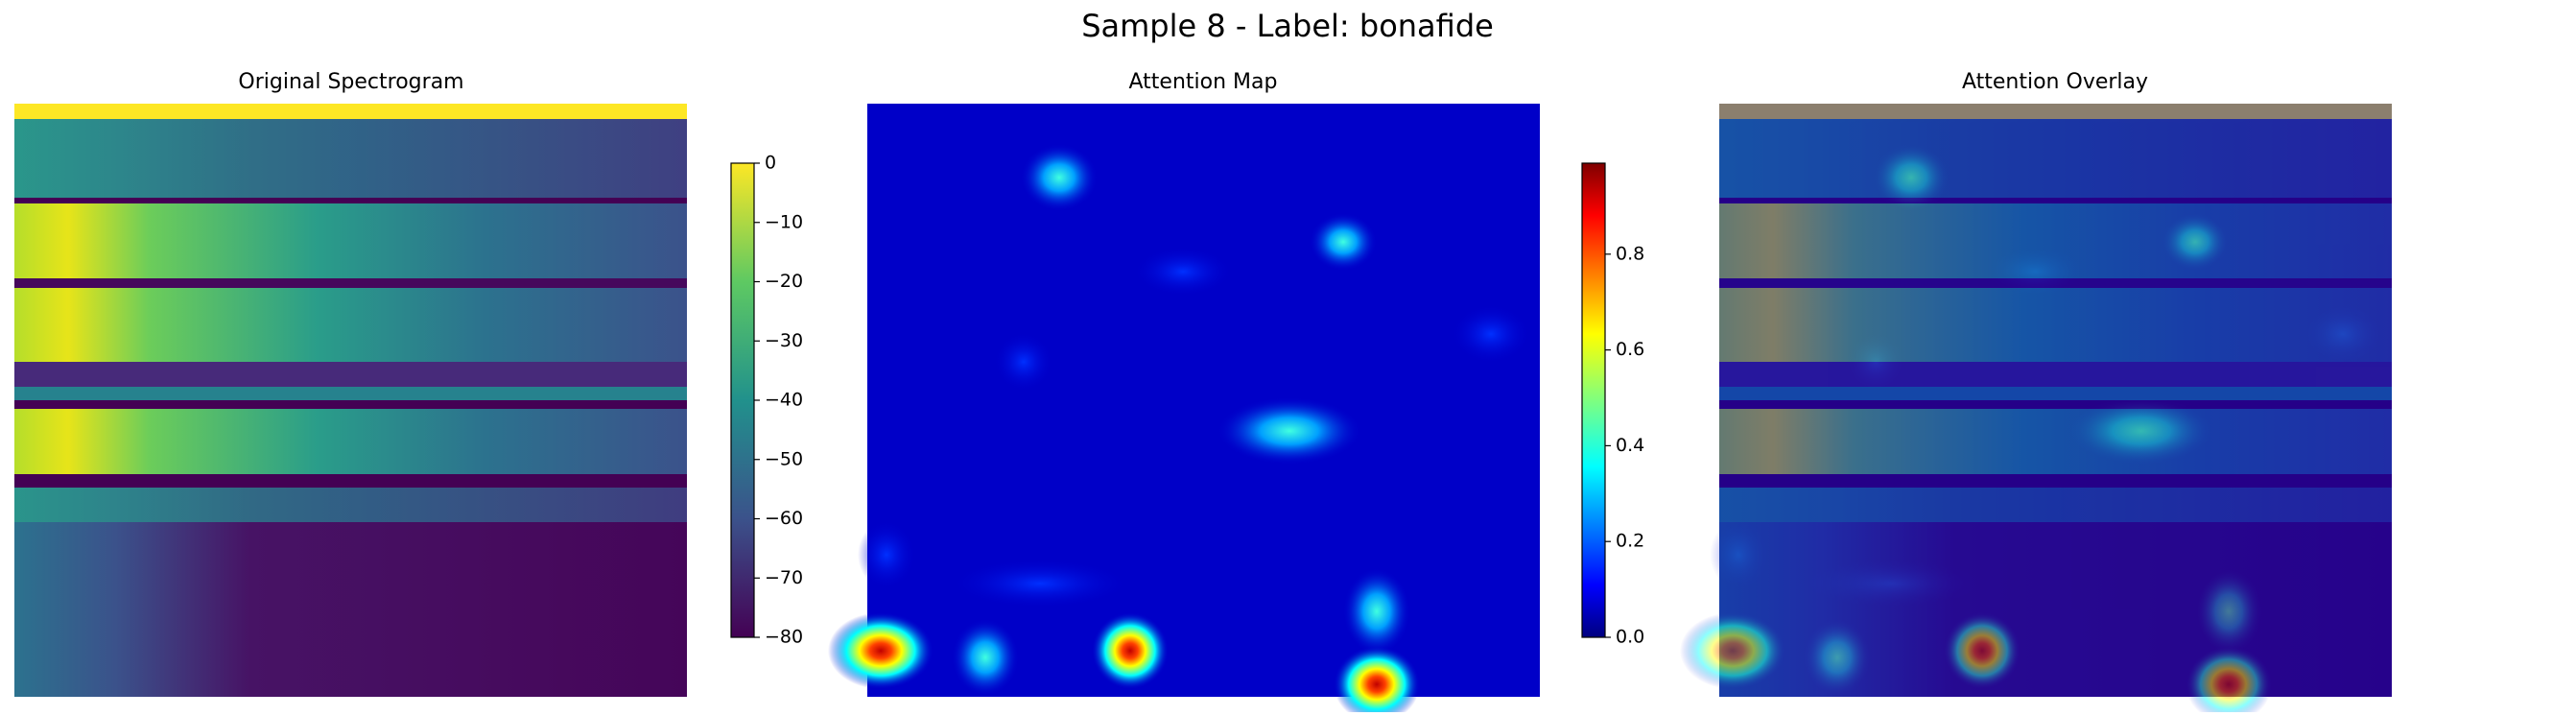 The height and width of the screenshot is (716, 2576). Describe the element at coordinates (1630, 349) in the screenshot. I see `tick-label: 0.6` at that location.